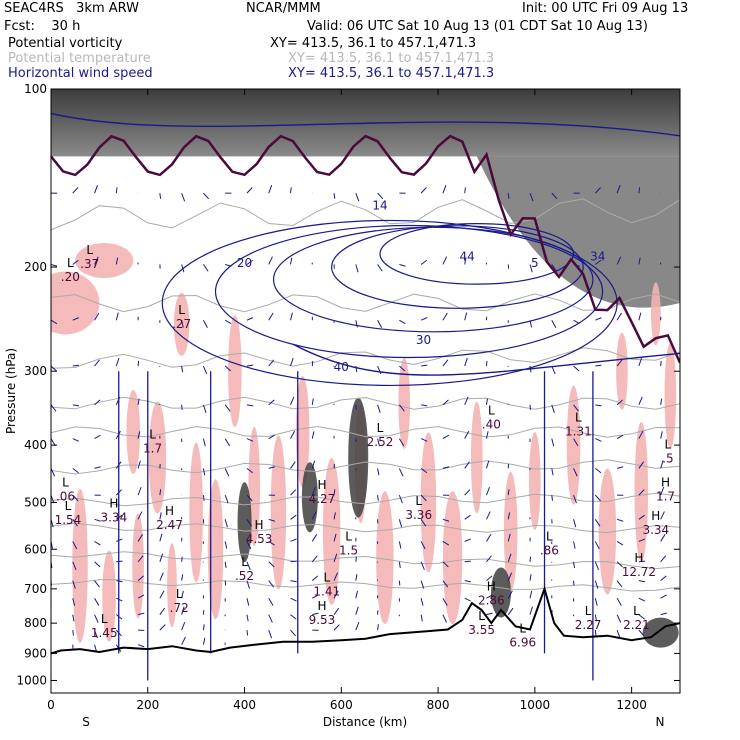 This screenshot has height=740, width=740. What do you see at coordinates (42, 26) in the screenshot?
I see `fcst-label: Fcst: 30 h` at bounding box center [42, 26].